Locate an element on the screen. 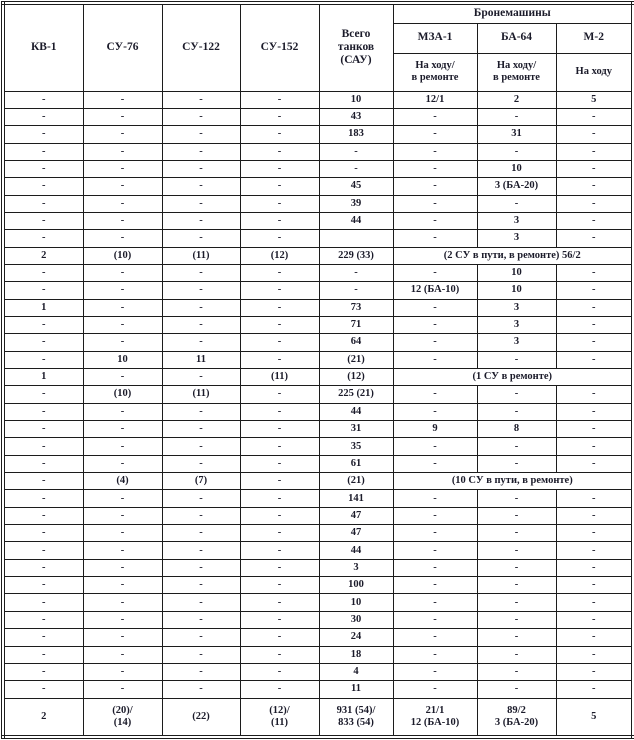  table-cell: (7) is located at coordinates (201, 481).